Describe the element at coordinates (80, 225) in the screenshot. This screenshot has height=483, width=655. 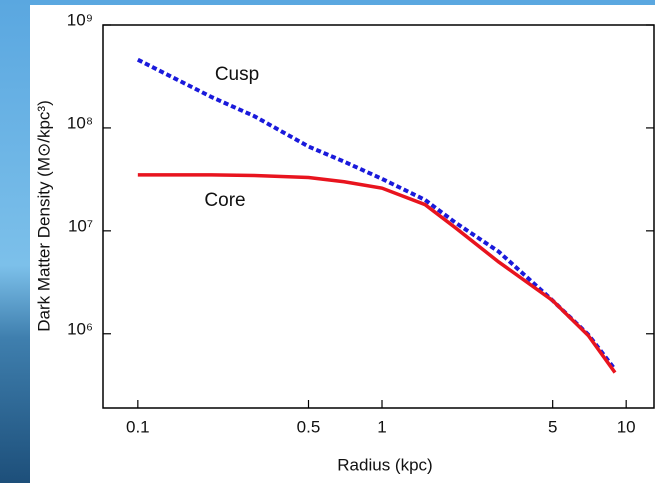
I see `y-tick-label: 10⁷` at that location.